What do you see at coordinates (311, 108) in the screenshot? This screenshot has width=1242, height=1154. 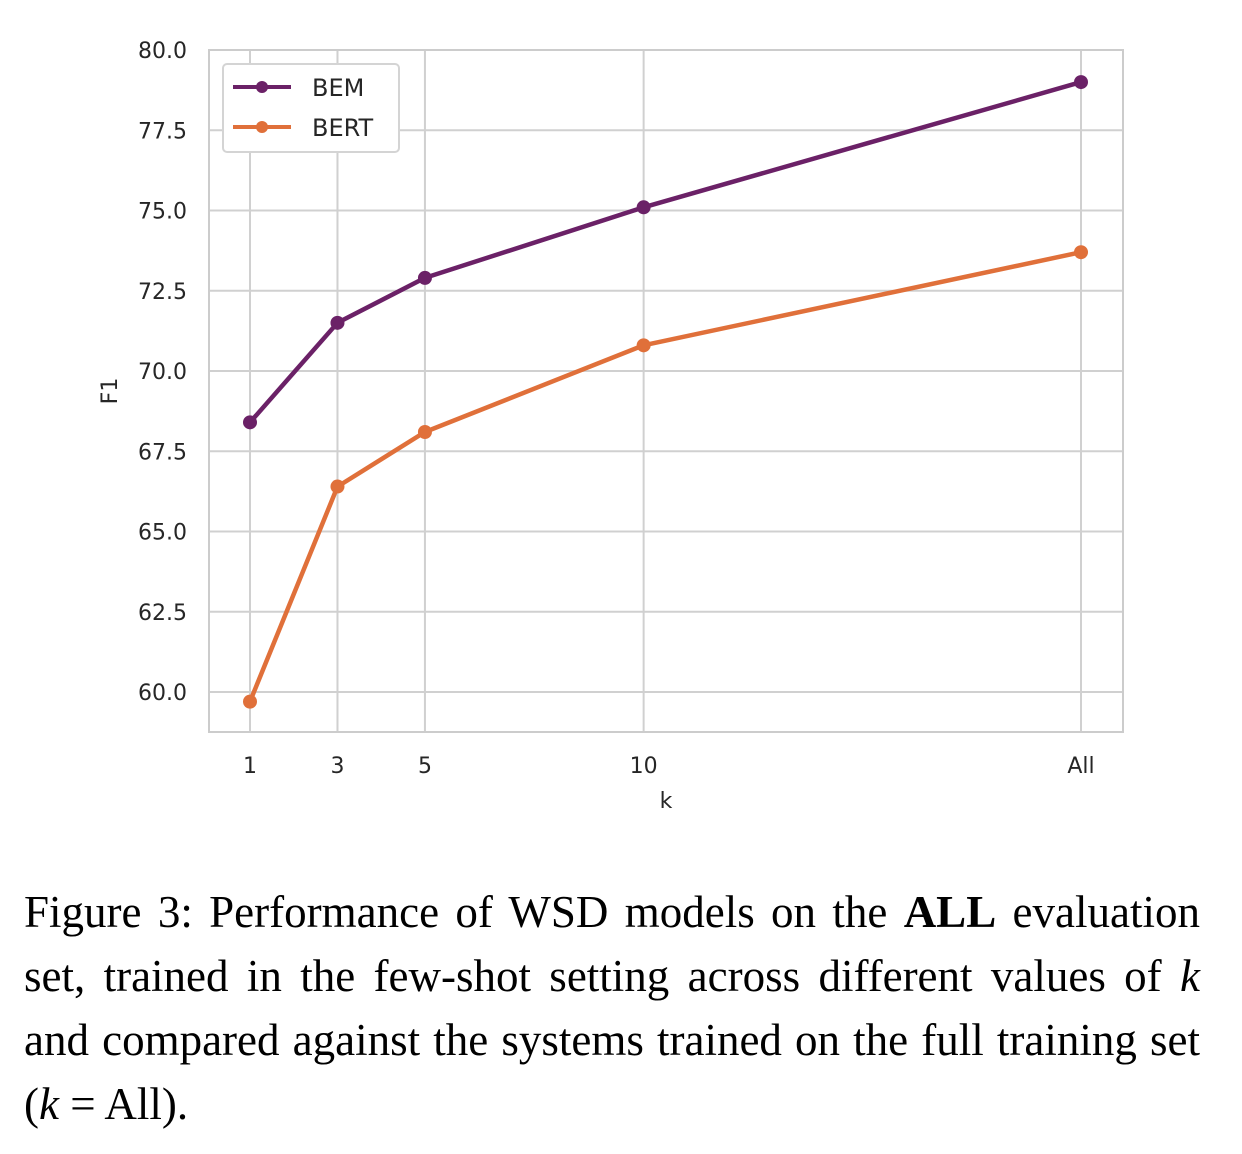 I see `legend: BEM BERT` at bounding box center [311, 108].